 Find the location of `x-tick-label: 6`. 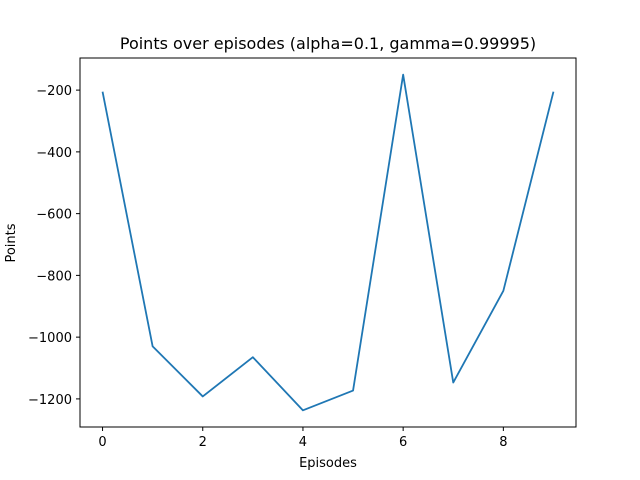

x-tick-label: 6 is located at coordinates (403, 442).